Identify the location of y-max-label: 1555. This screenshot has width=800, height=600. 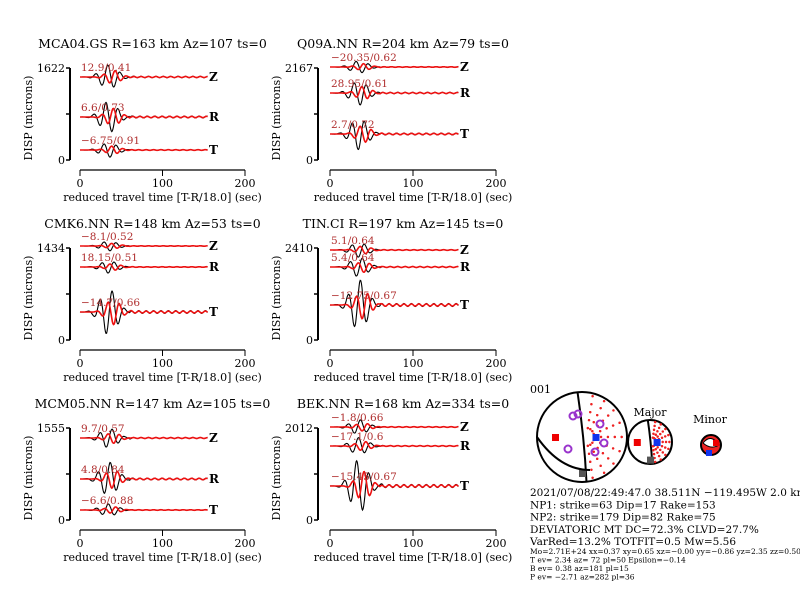
(51, 428).